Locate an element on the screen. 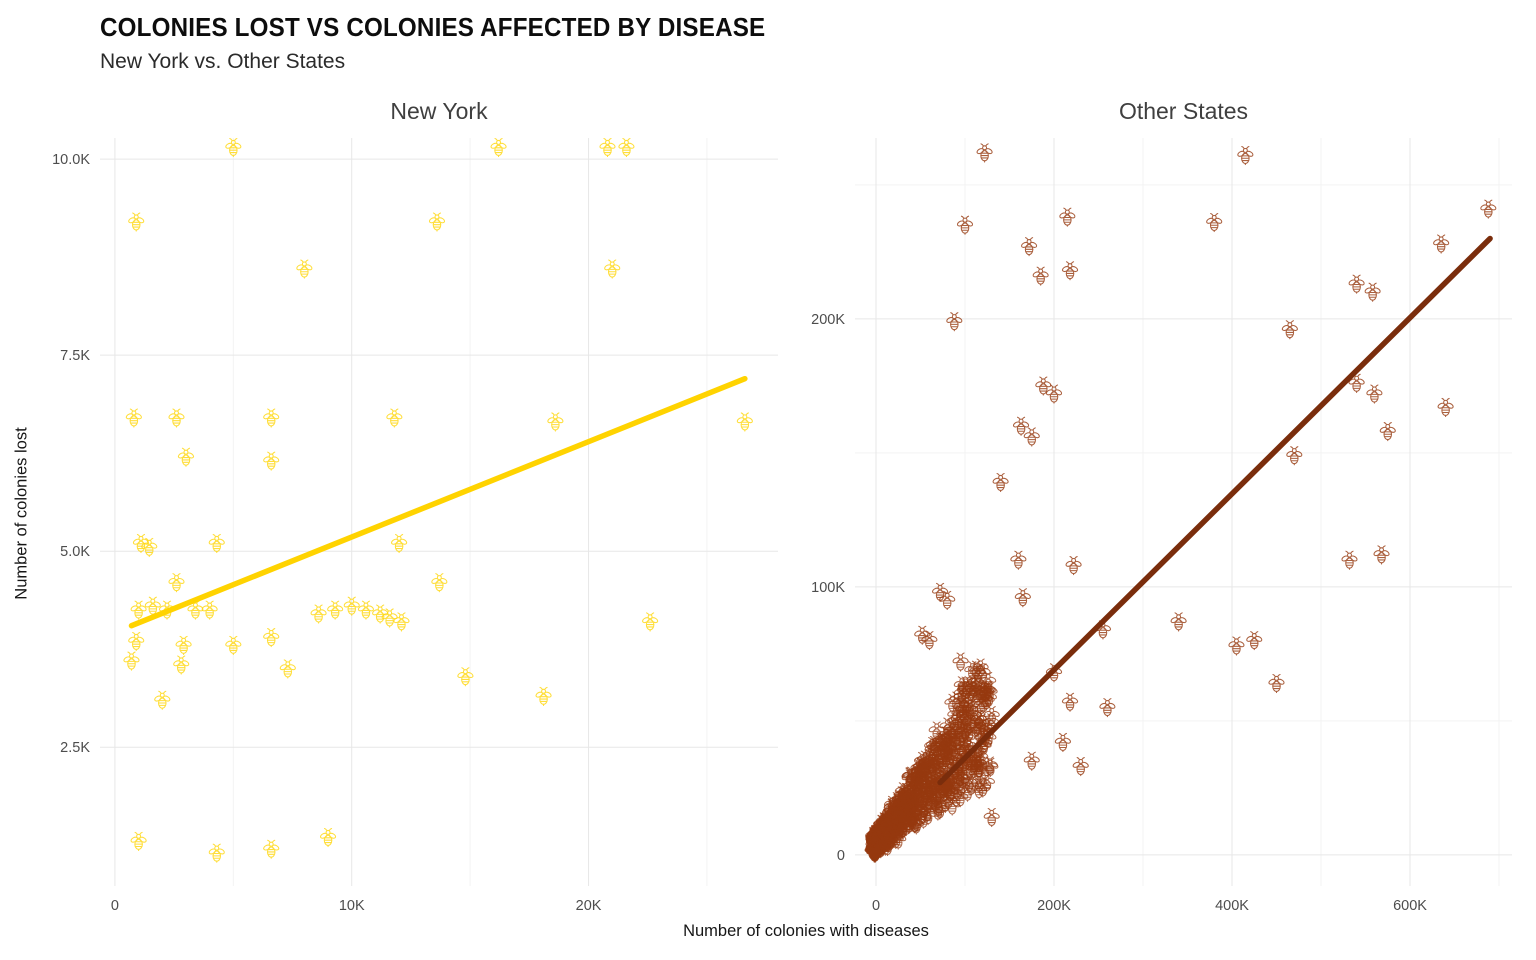 This screenshot has height=960, width=1536. panel-title-other-states: Other States is located at coordinates (1183, 111).